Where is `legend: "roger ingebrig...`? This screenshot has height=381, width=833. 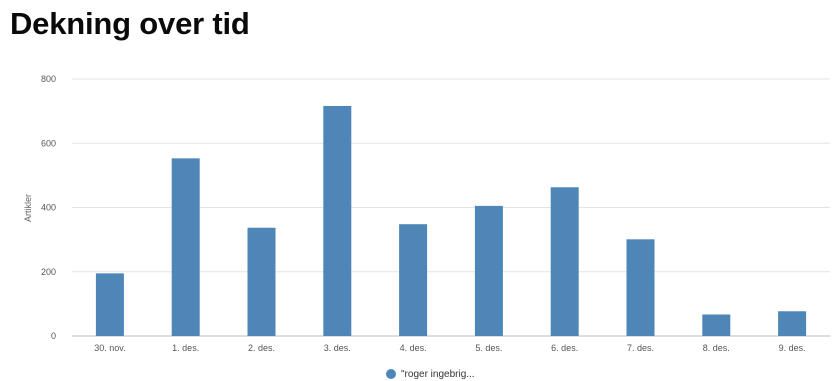
legend: "roger ingebrig... is located at coordinates (430, 374).